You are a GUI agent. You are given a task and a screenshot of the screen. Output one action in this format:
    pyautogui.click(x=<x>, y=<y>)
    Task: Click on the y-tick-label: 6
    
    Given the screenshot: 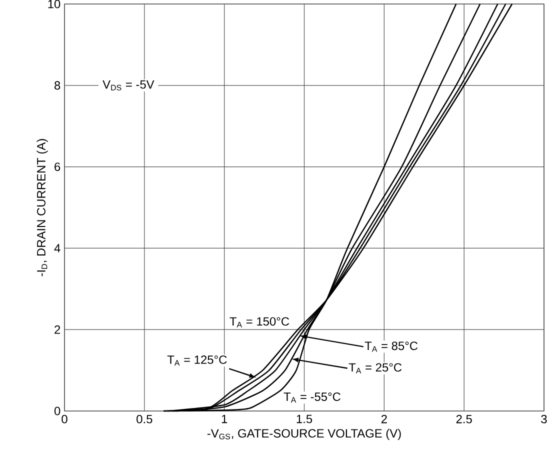 What is the action you would take?
    pyautogui.click(x=57, y=167)
    